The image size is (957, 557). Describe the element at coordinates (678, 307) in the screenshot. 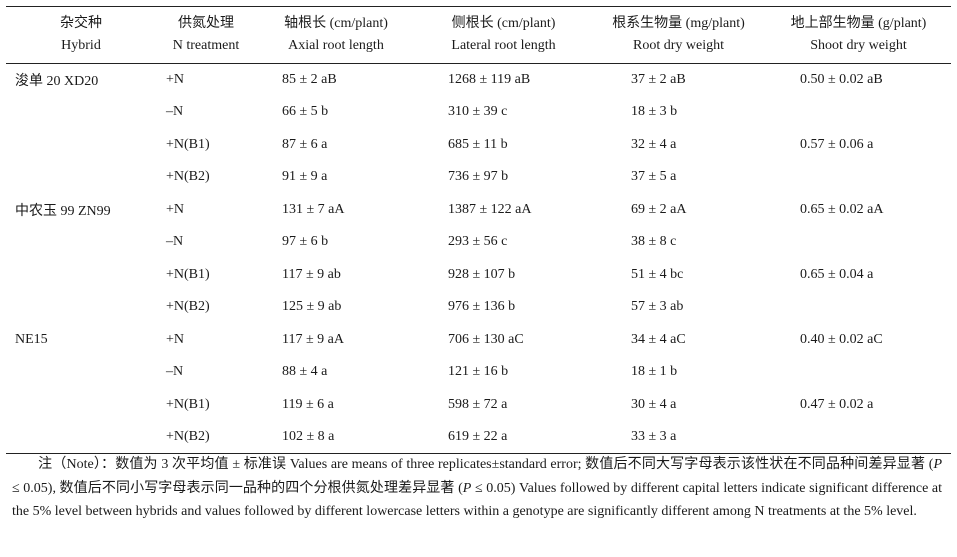

I see `root-weight-cell: 57 ± 3 ab` at that location.